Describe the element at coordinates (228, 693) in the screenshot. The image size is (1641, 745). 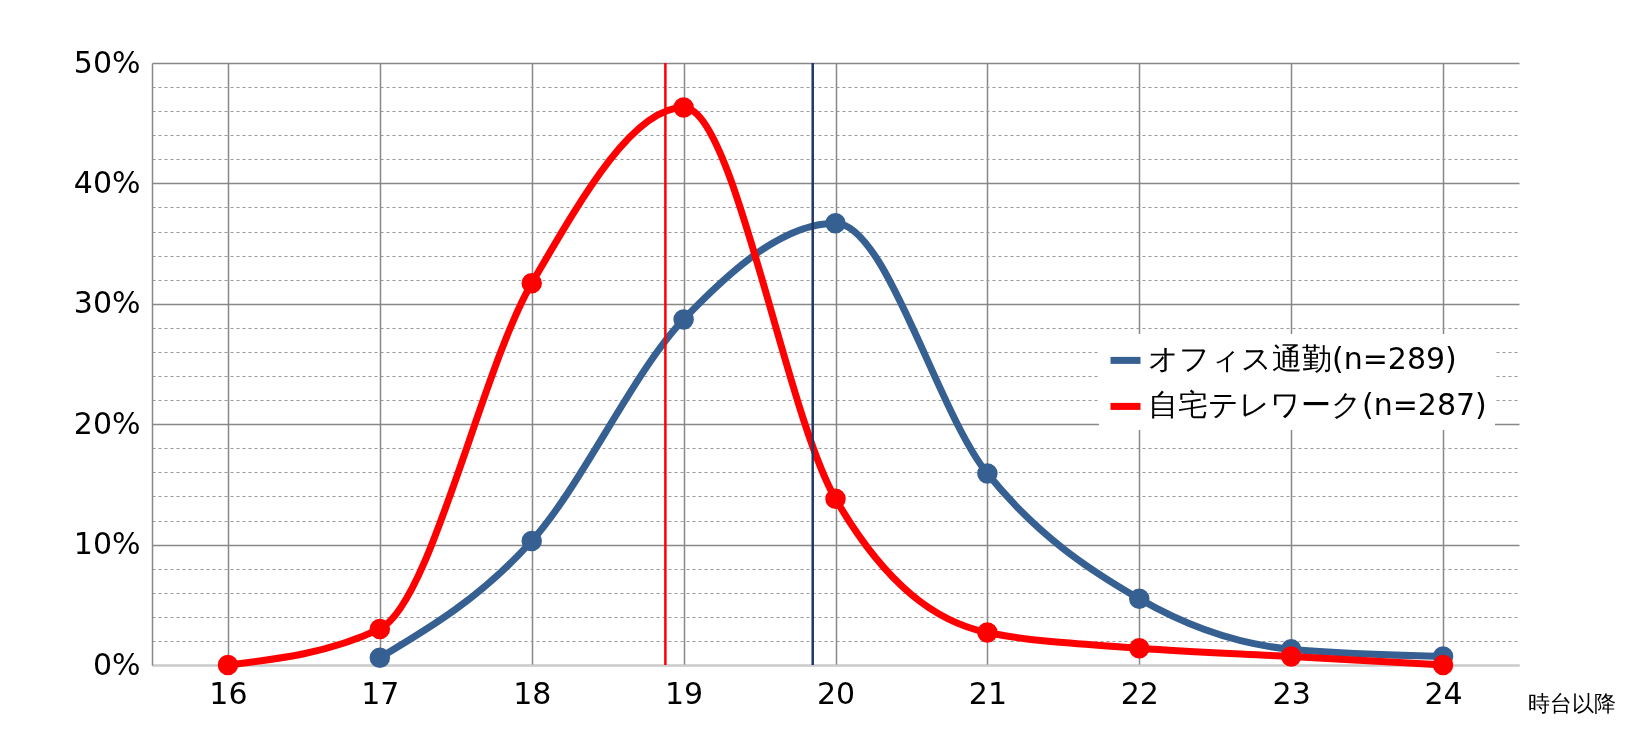
I see `x-tick-label: 16` at that location.